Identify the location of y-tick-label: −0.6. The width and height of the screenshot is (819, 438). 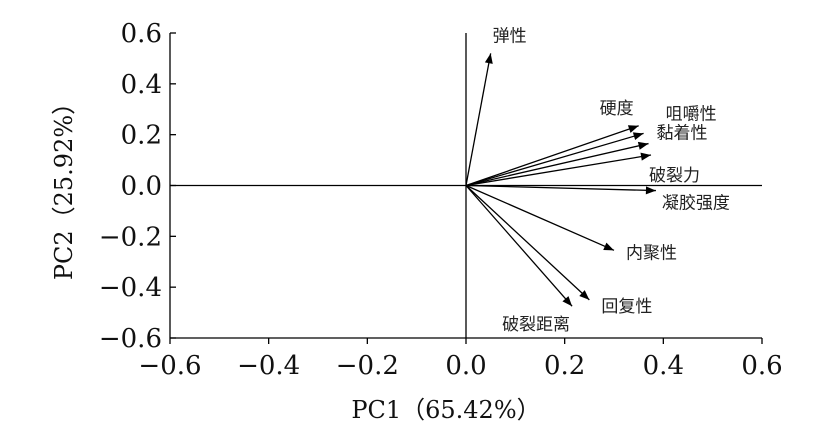
(130, 339).